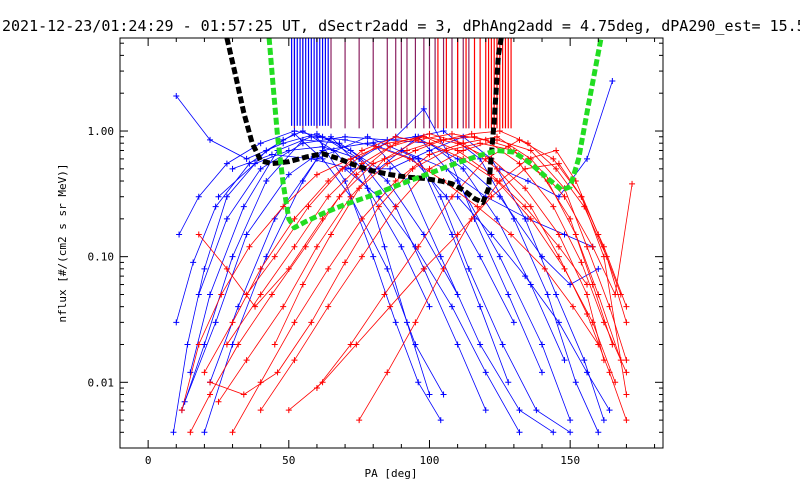 This screenshot has width=800, height=500. What do you see at coordinates (101, 257) in the screenshot?
I see `y-tick-label: 0.10` at bounding box center [101, 257].